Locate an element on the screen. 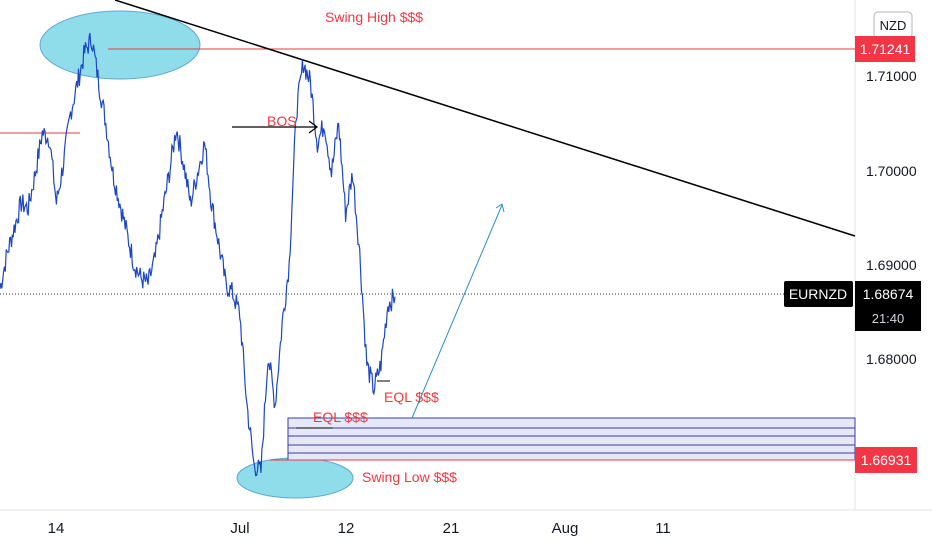  eql-label-lower: EQL $$$ is located at coordinates (340, 417).